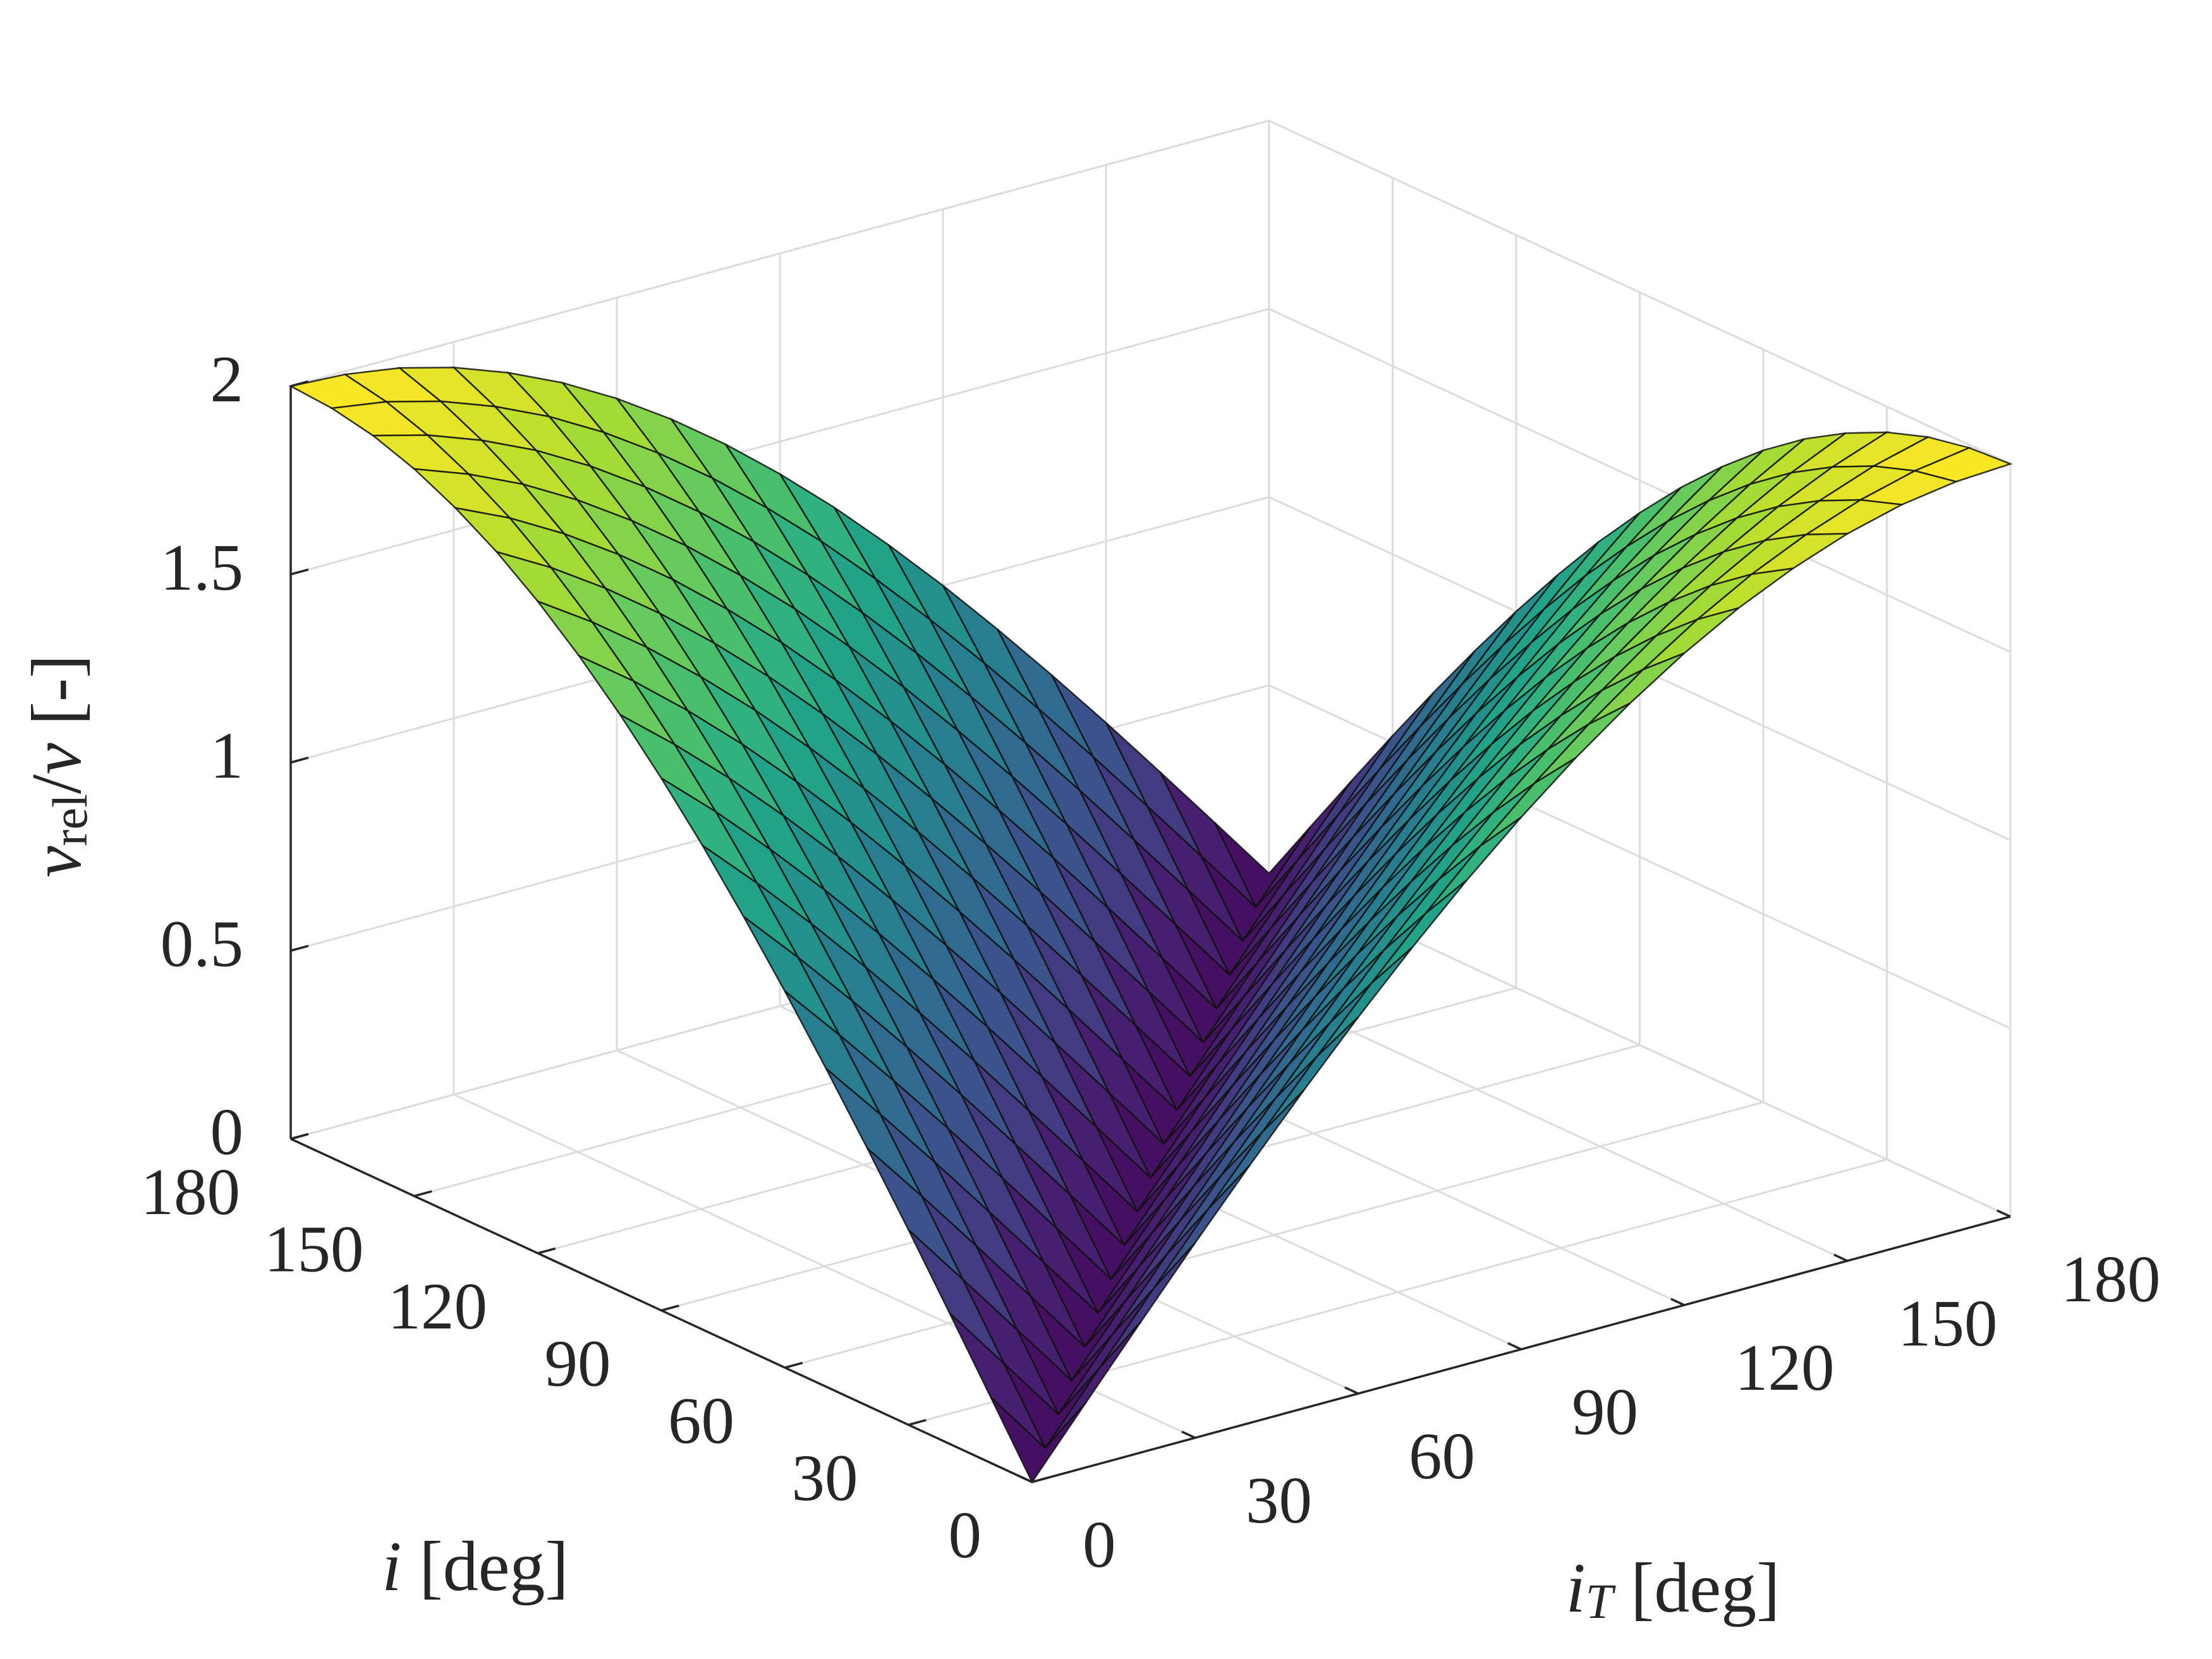 This screenshot has height=1659, width=2212. What do you see at coordinates (391, 1567) in the screenshot?
I see `y-axis-label-symbol: i` at bounding box center [391, 1567].